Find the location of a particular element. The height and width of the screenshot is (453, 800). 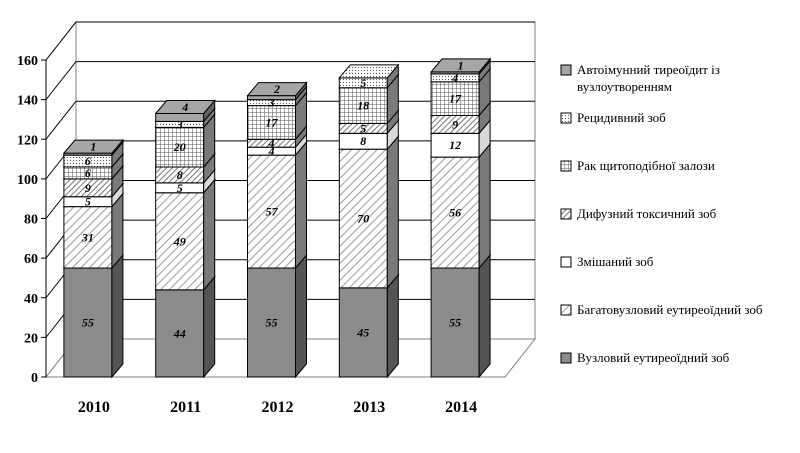

legend-label: Автоімунний тиреоїдит із вузлоутворенням is located at coordinates (648, 78).